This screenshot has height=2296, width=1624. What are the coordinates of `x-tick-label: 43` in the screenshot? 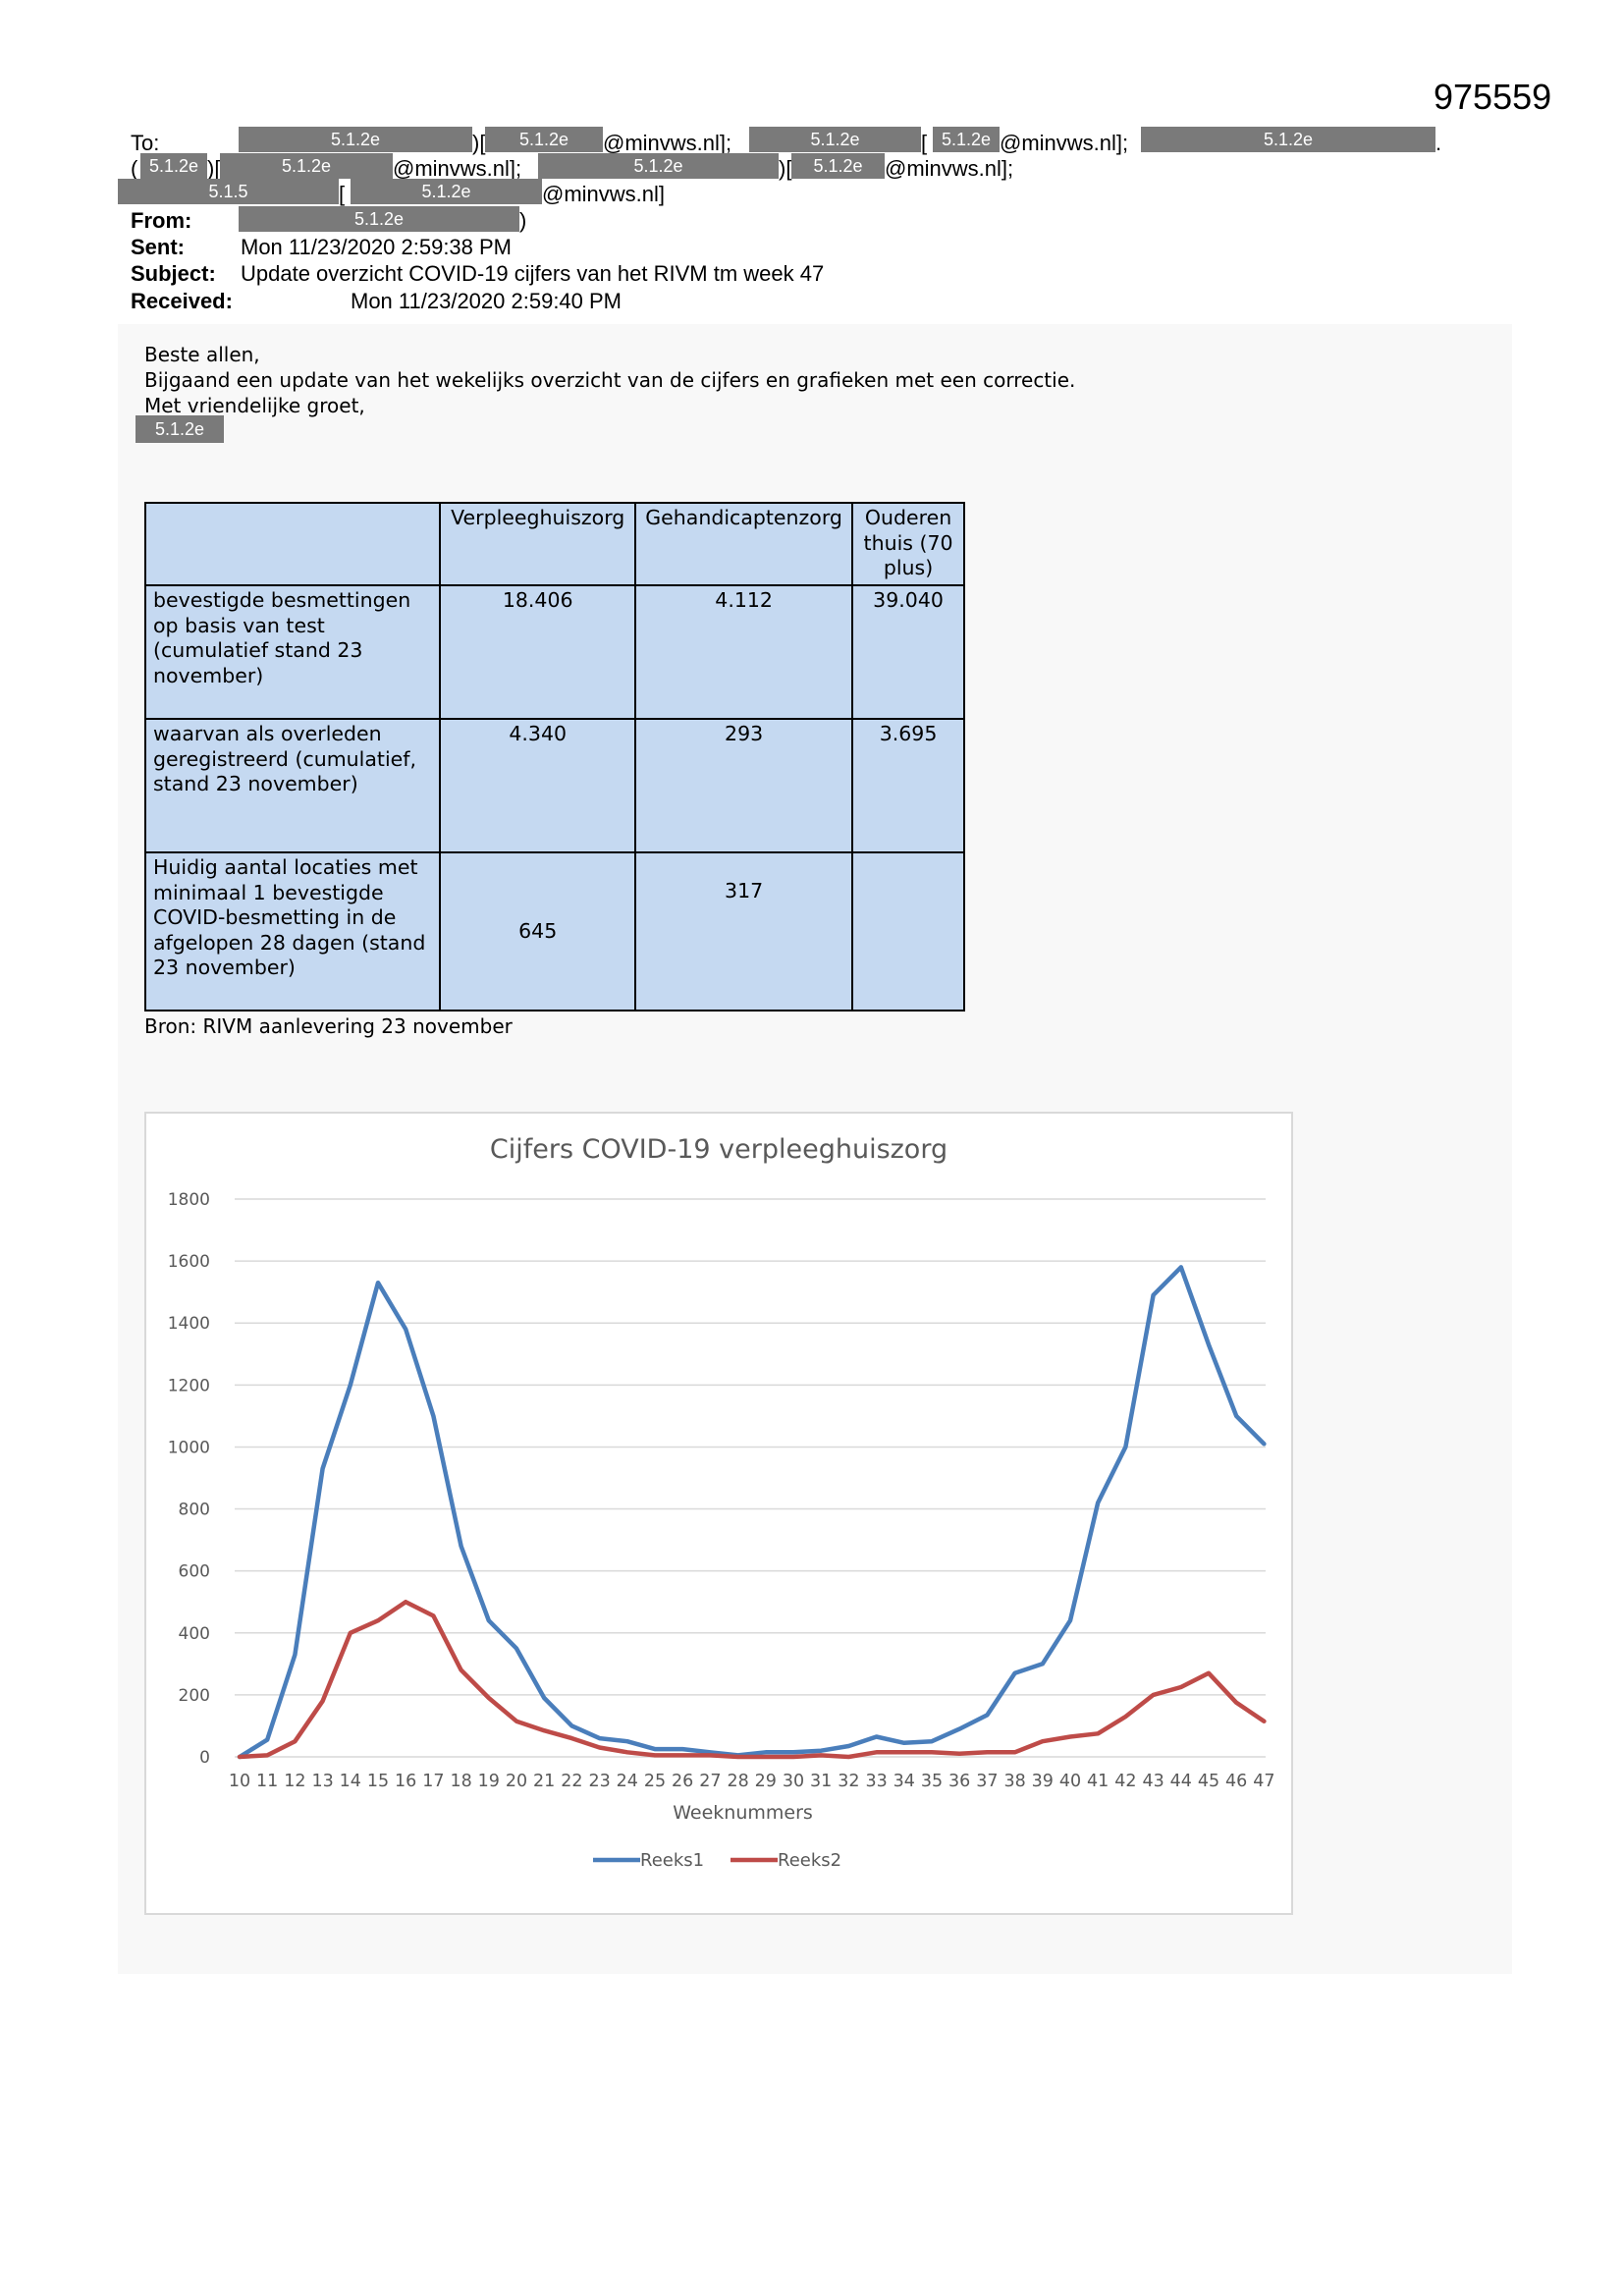 It's located at (1153, 1781).